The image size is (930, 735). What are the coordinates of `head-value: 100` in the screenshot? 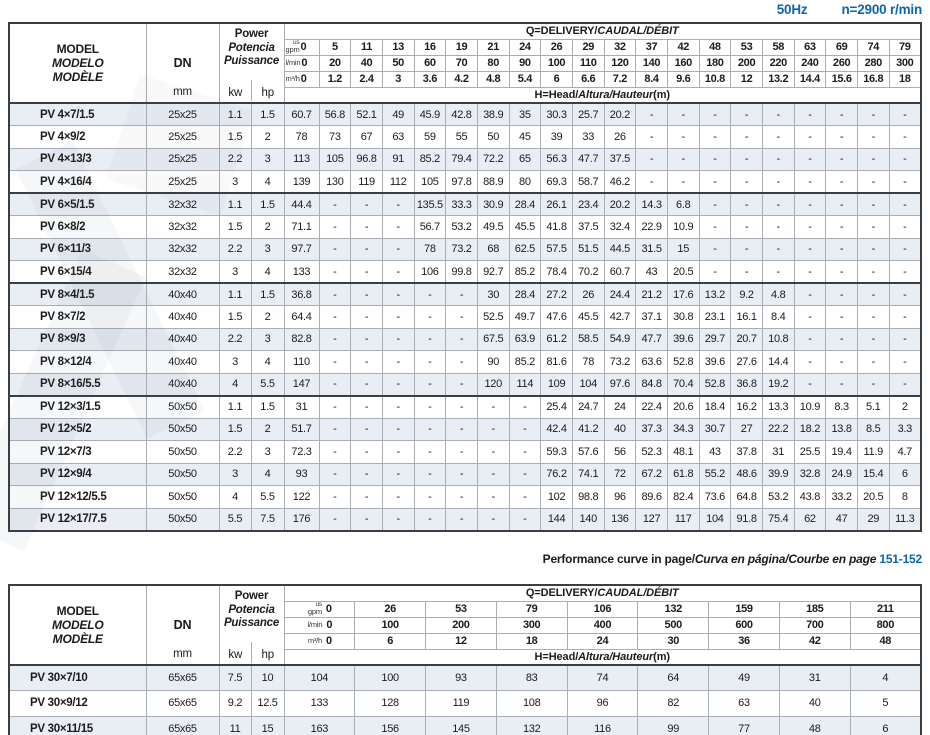 It's located at (390, 677).